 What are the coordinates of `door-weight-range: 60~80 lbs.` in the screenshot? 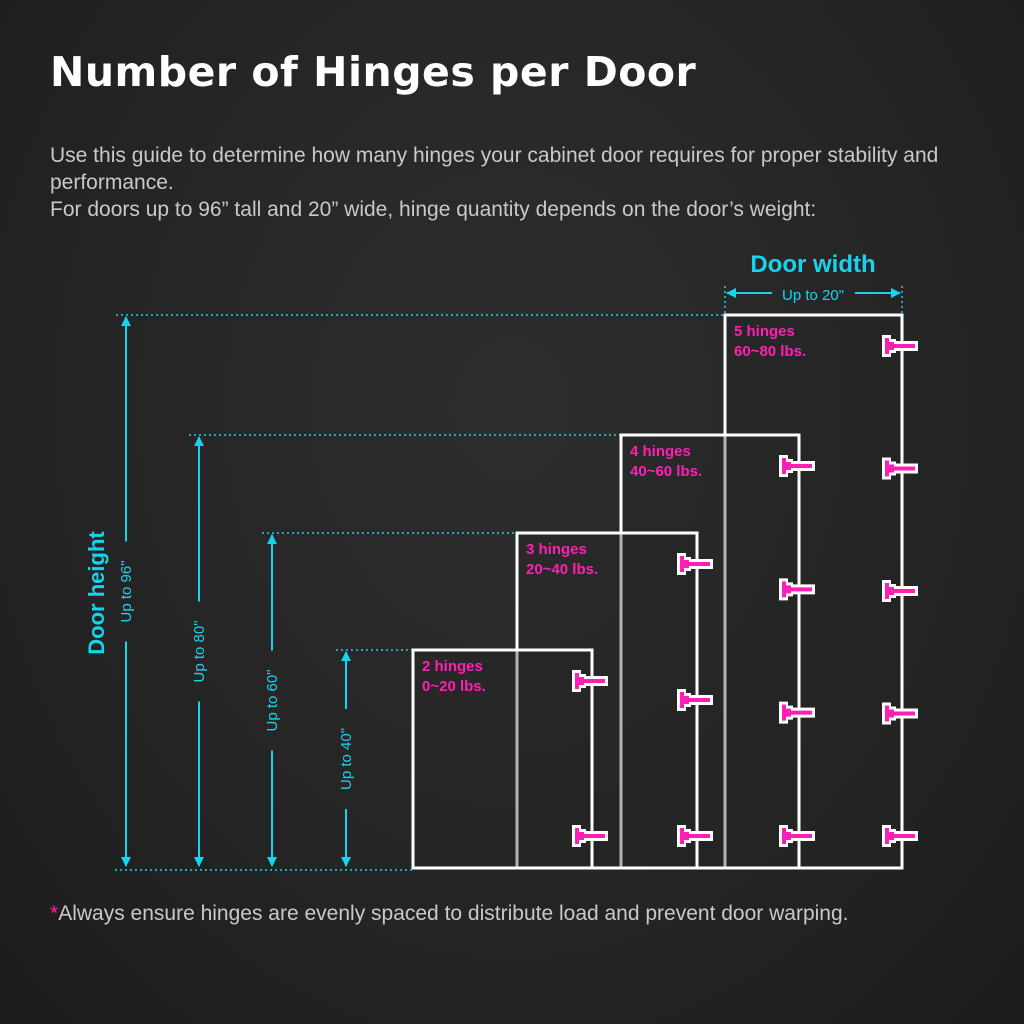 It's located at (770, 351).